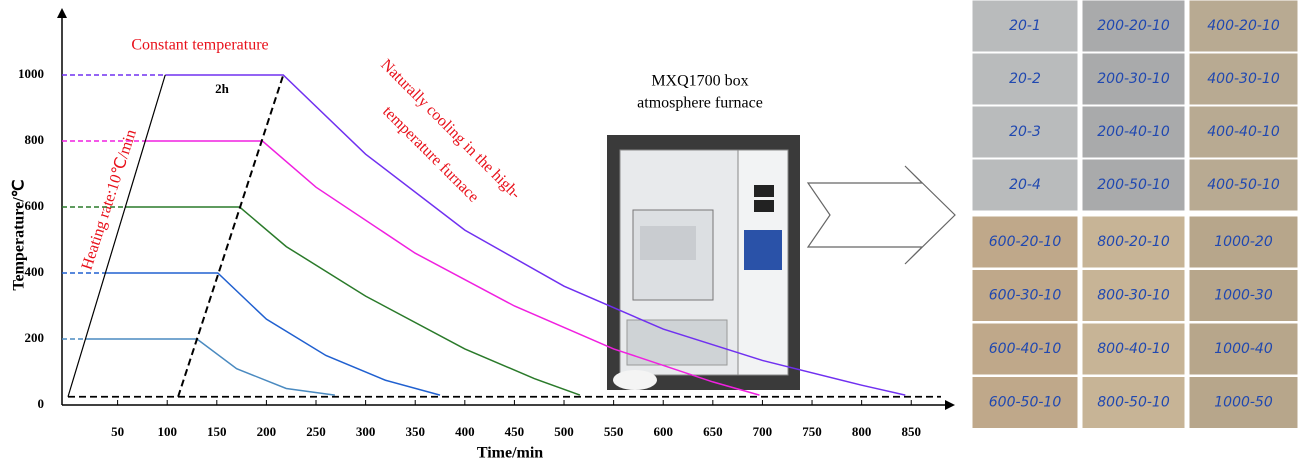 This screenshot has width=1298, height=470. What do you see at coordinates (222, 88) in the screenshot?
I see `chart-annotation: 2h` at bounding box center [222, 88].